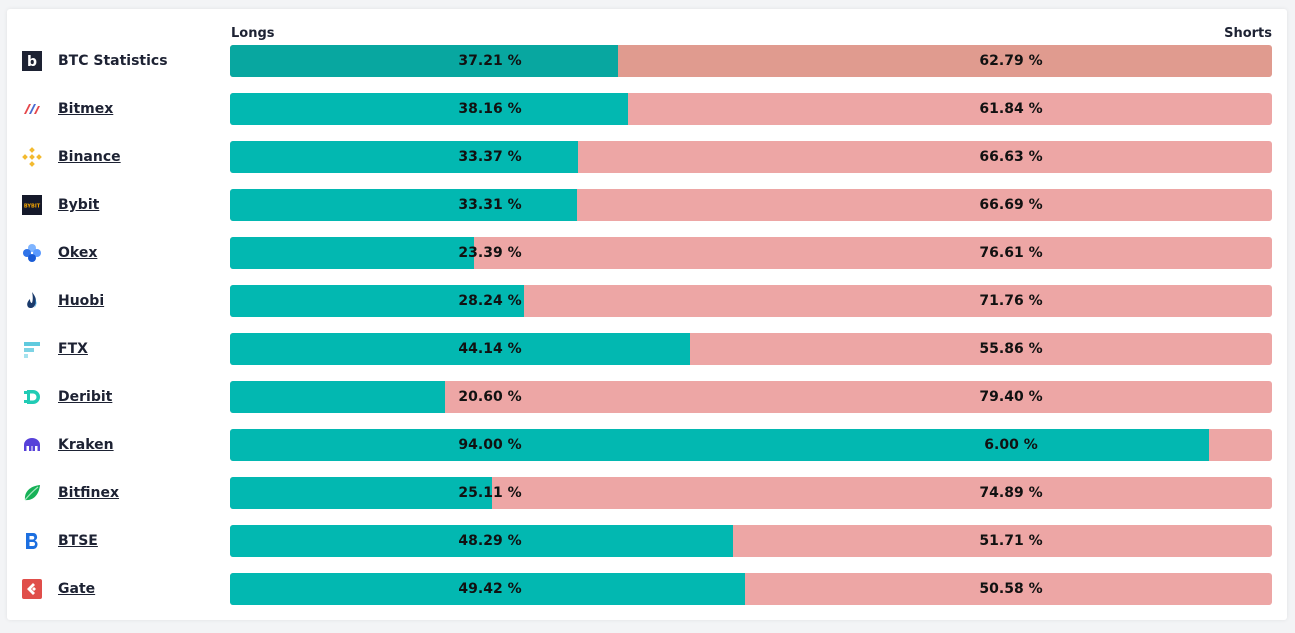 Image resolution: width=1295 pixels, height=633 pixels. I want to click on shorts-value-label: 51.71 %, so click(1011, 541).